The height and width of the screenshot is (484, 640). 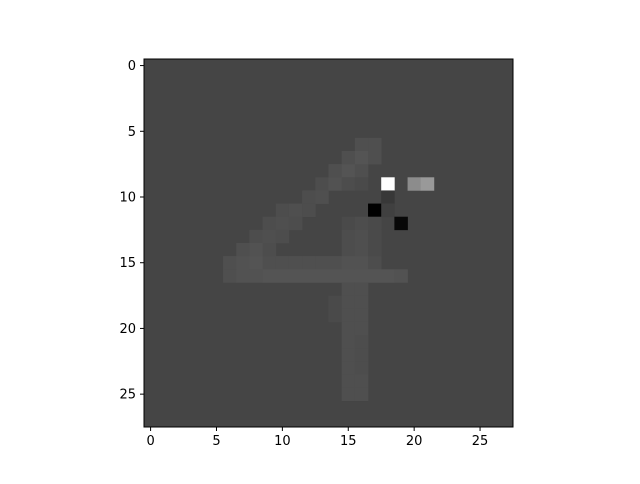 I want to click on y-tick-label: 25, so click(x=127, y=395).